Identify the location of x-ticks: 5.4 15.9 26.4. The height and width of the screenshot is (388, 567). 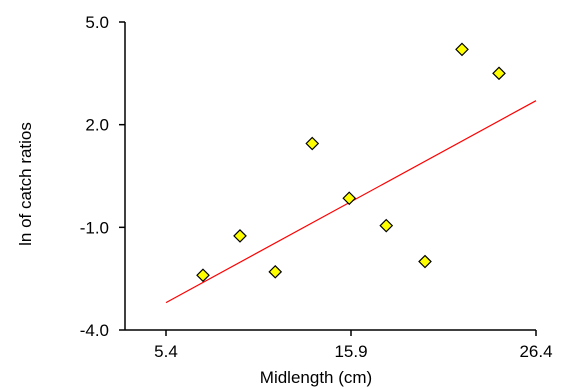
(353, 345).